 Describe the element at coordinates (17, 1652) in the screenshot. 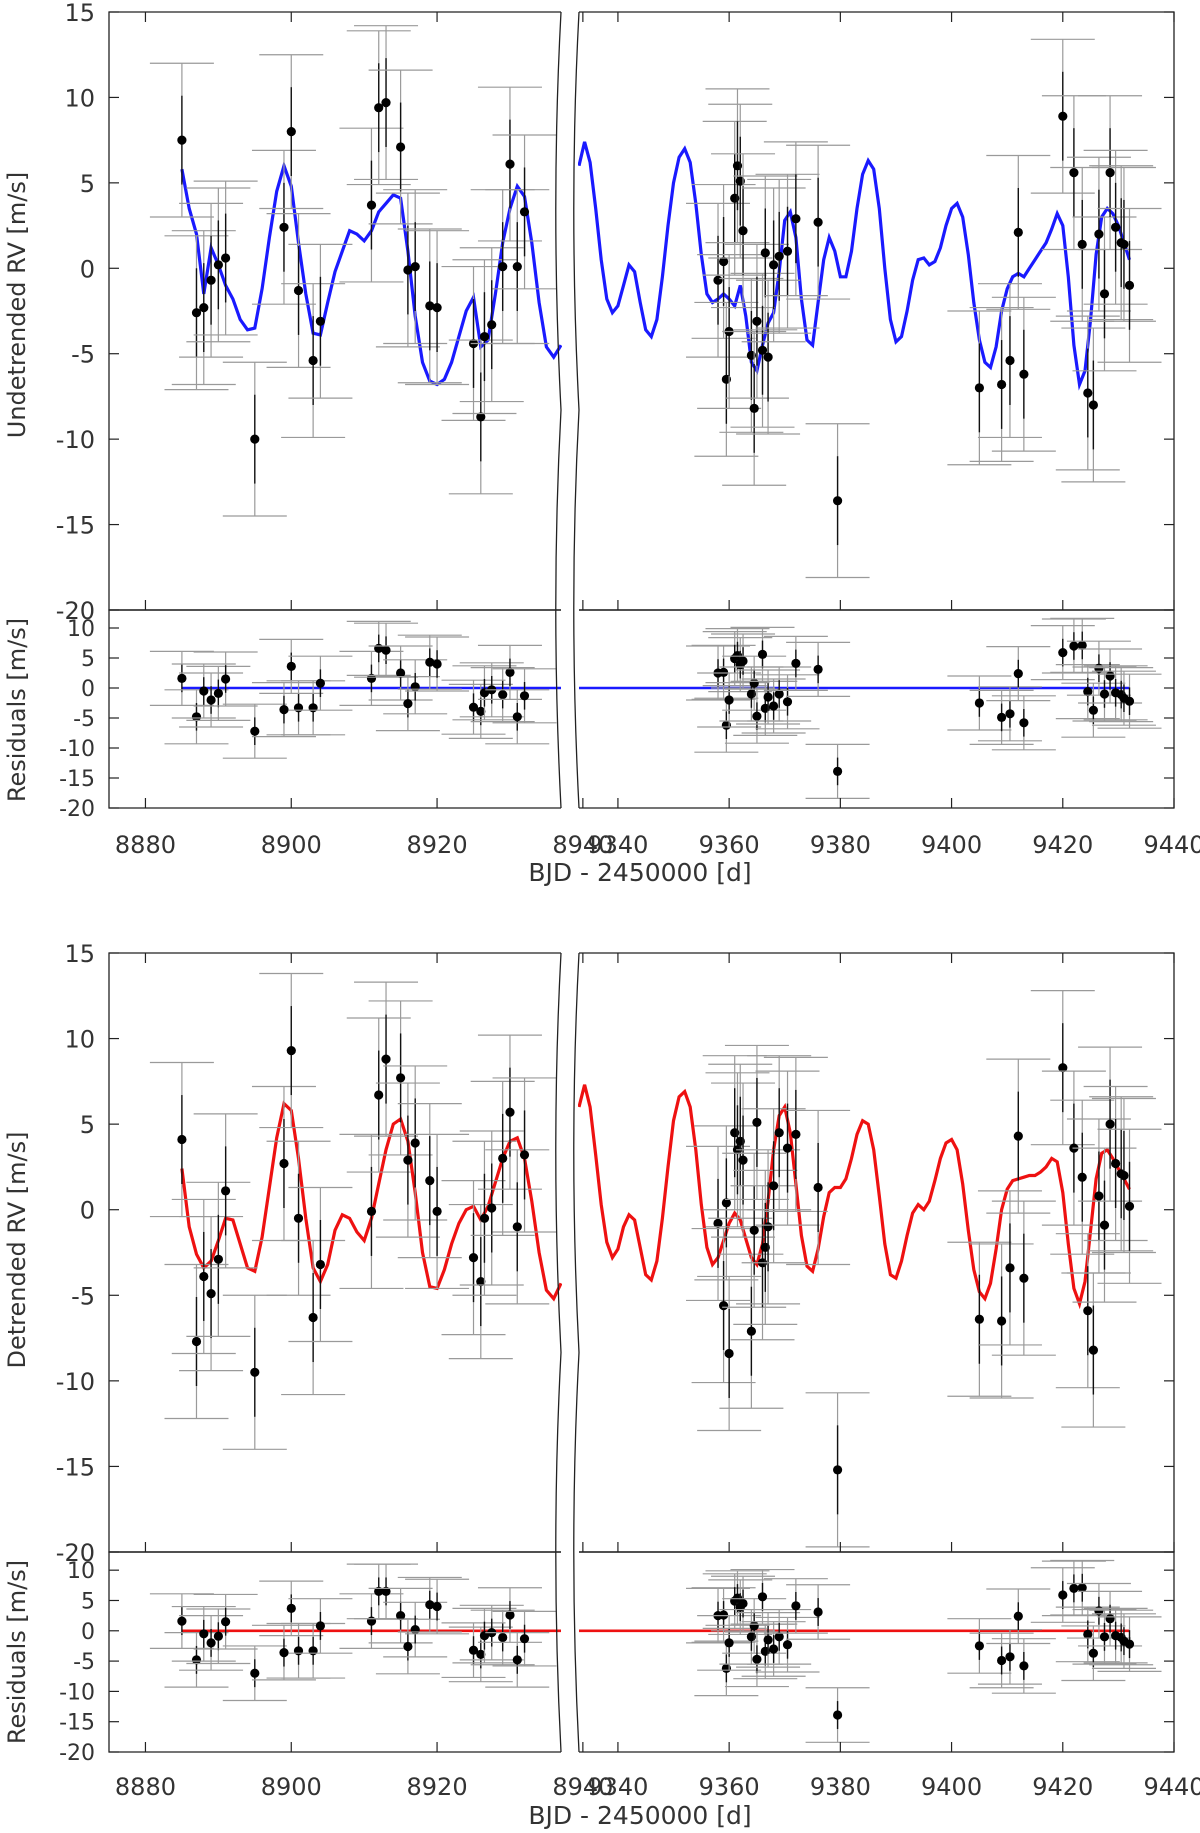

I see `detrended-residuals-y-axis-label: Residuals [m/s]` at that location.